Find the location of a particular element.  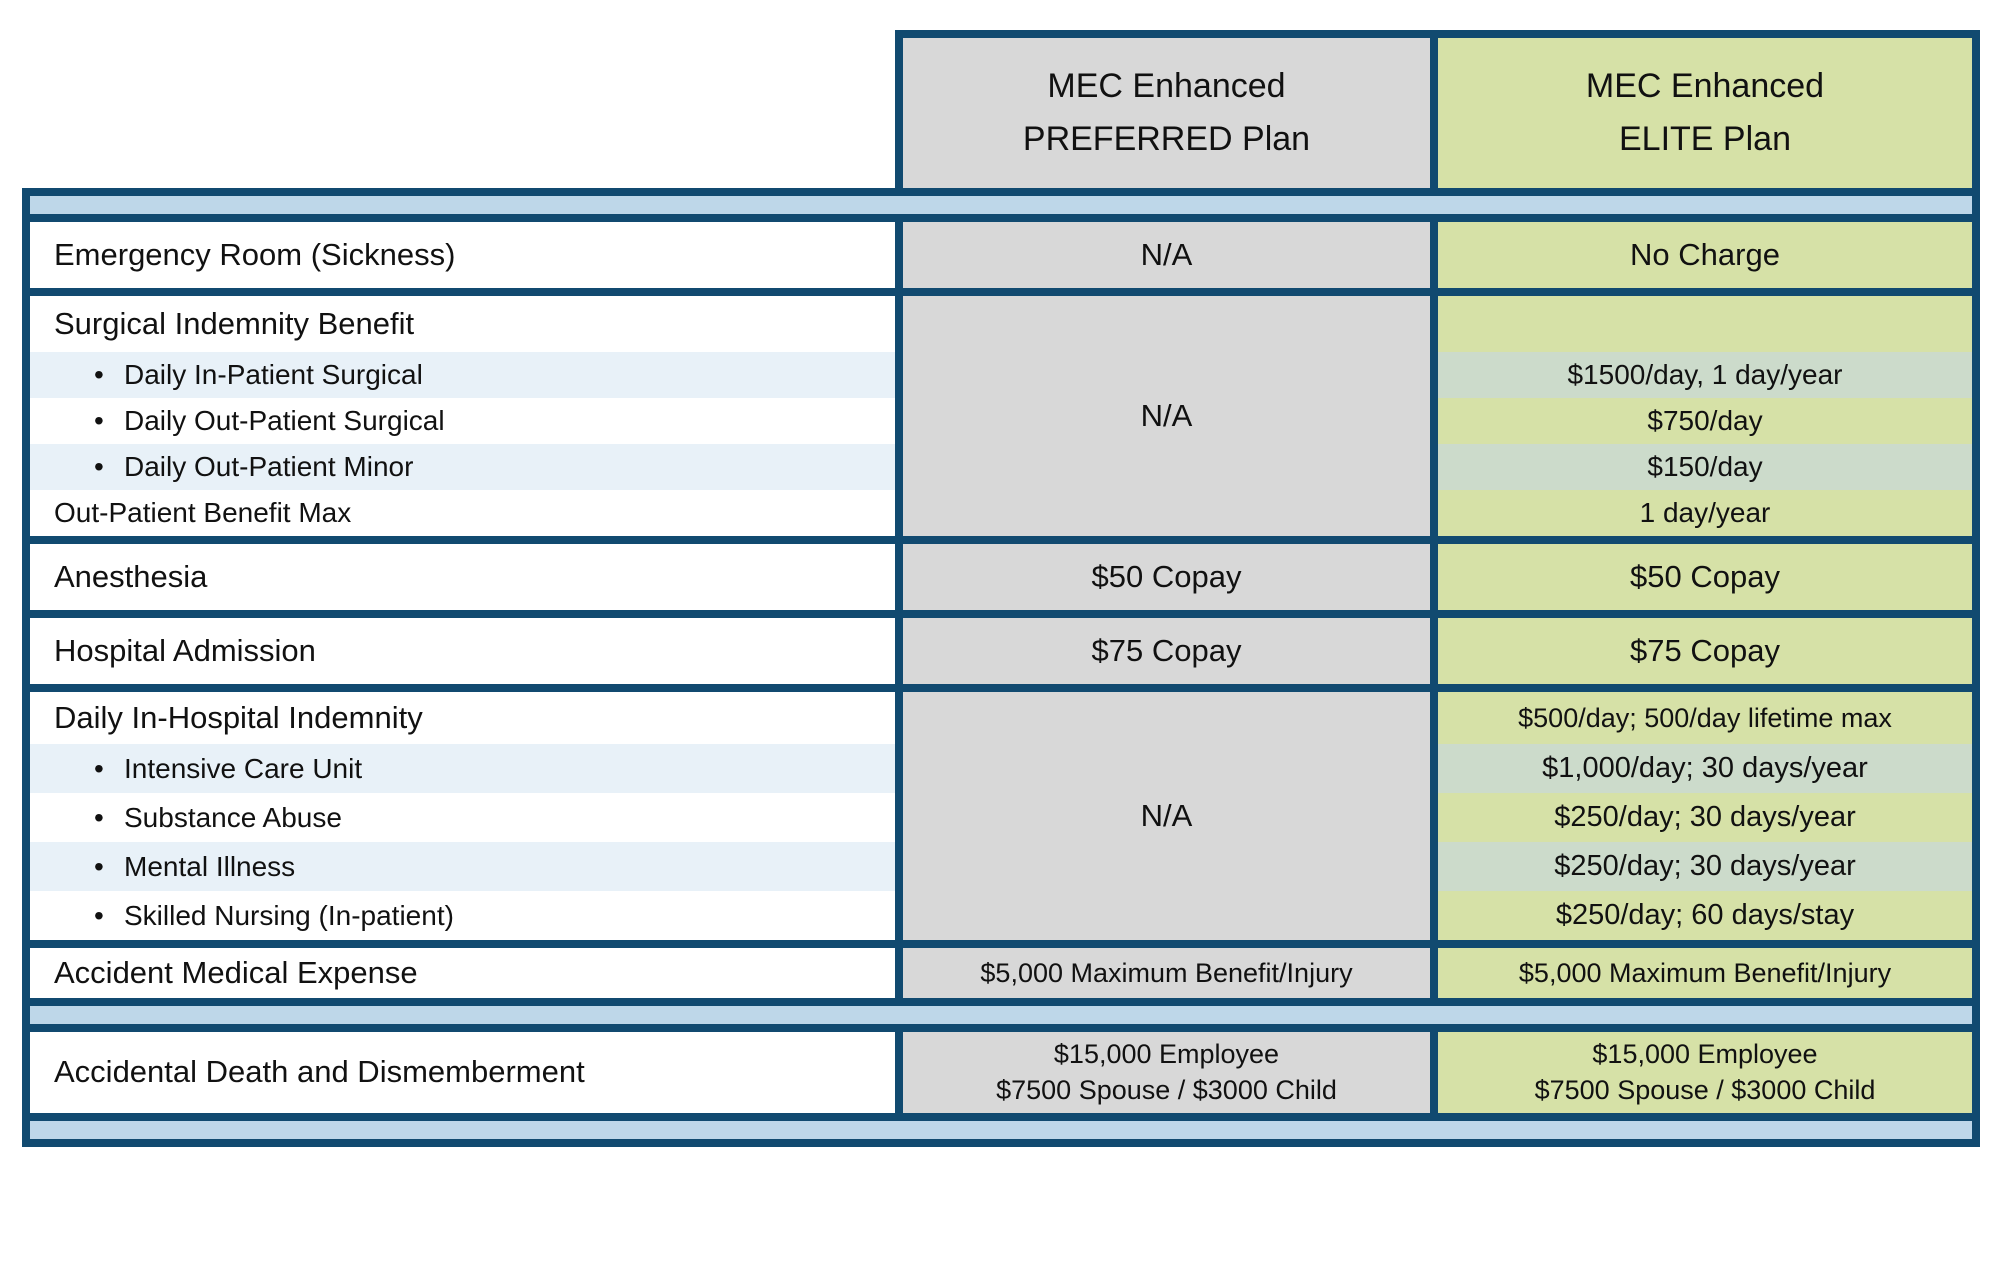

row-emergency: Emergency Room (Sickness) N/A No Charge is located at coordinates (1001, 255).